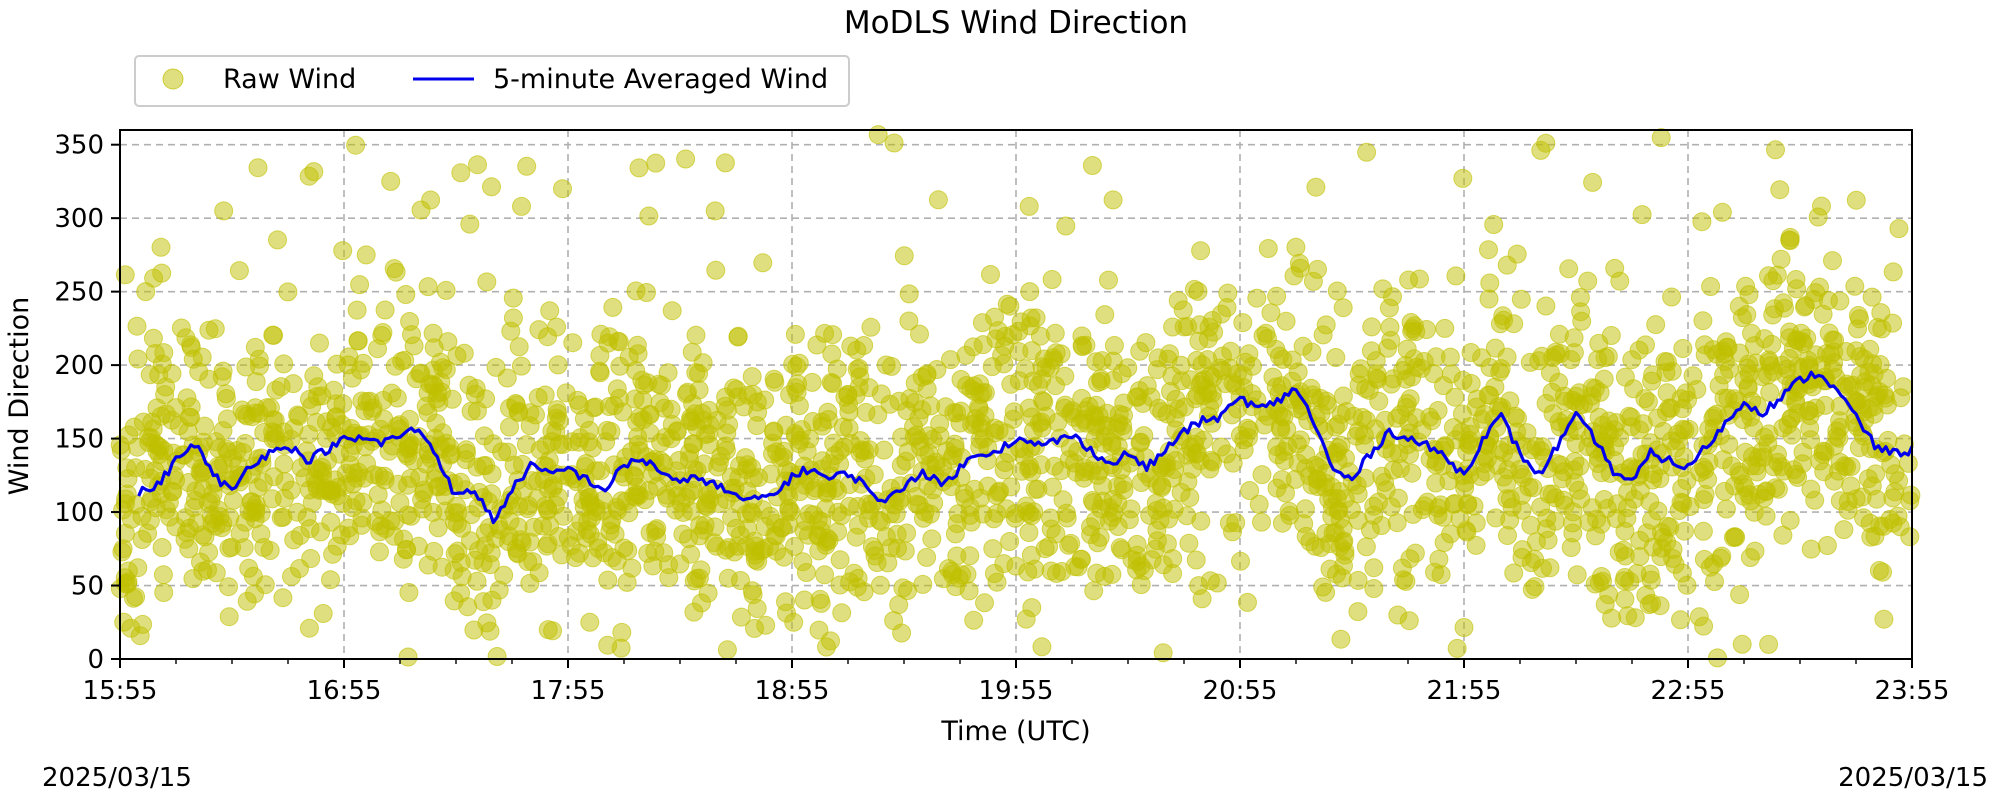 This screenshot has height=800, width=2000. I want to click on chart-title: MoDLS Wind Direction, so click(1016, 23).